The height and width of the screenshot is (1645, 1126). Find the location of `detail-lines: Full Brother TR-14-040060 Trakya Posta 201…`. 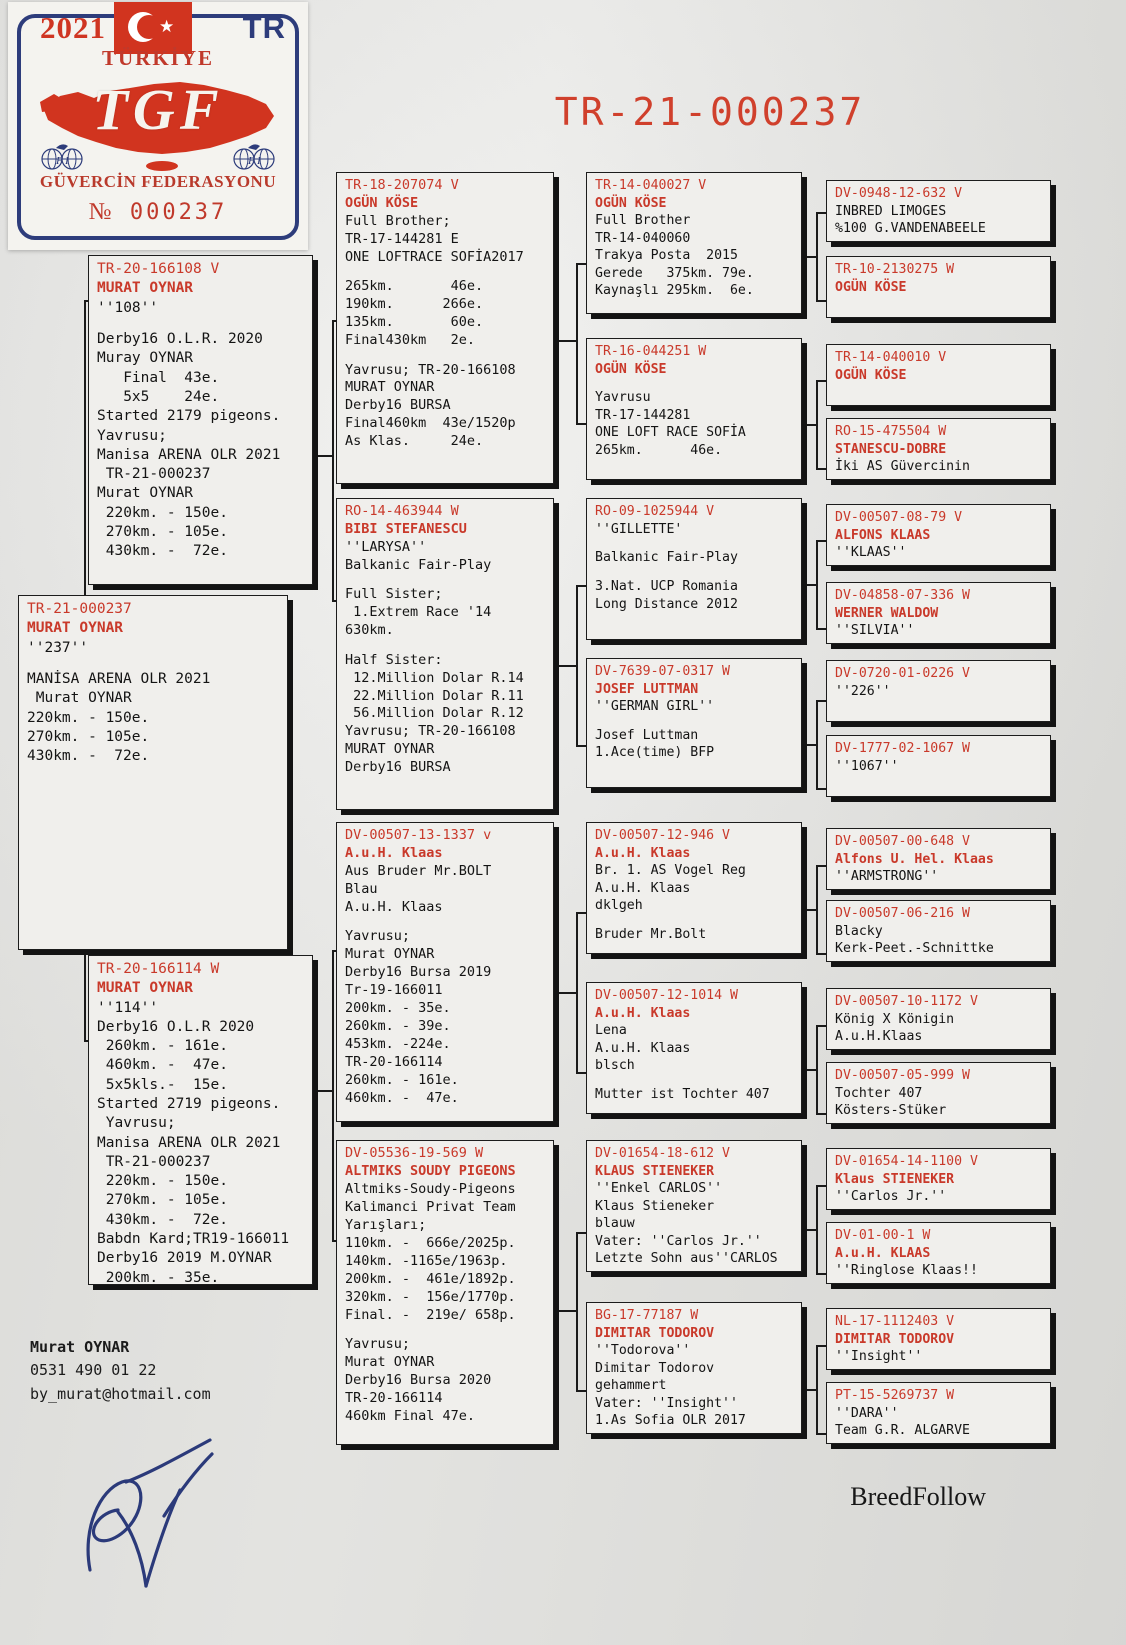

detail-lines: Full Brother TR-14-040060 Trakya Posta 201… is located at coordinates (695, 256).